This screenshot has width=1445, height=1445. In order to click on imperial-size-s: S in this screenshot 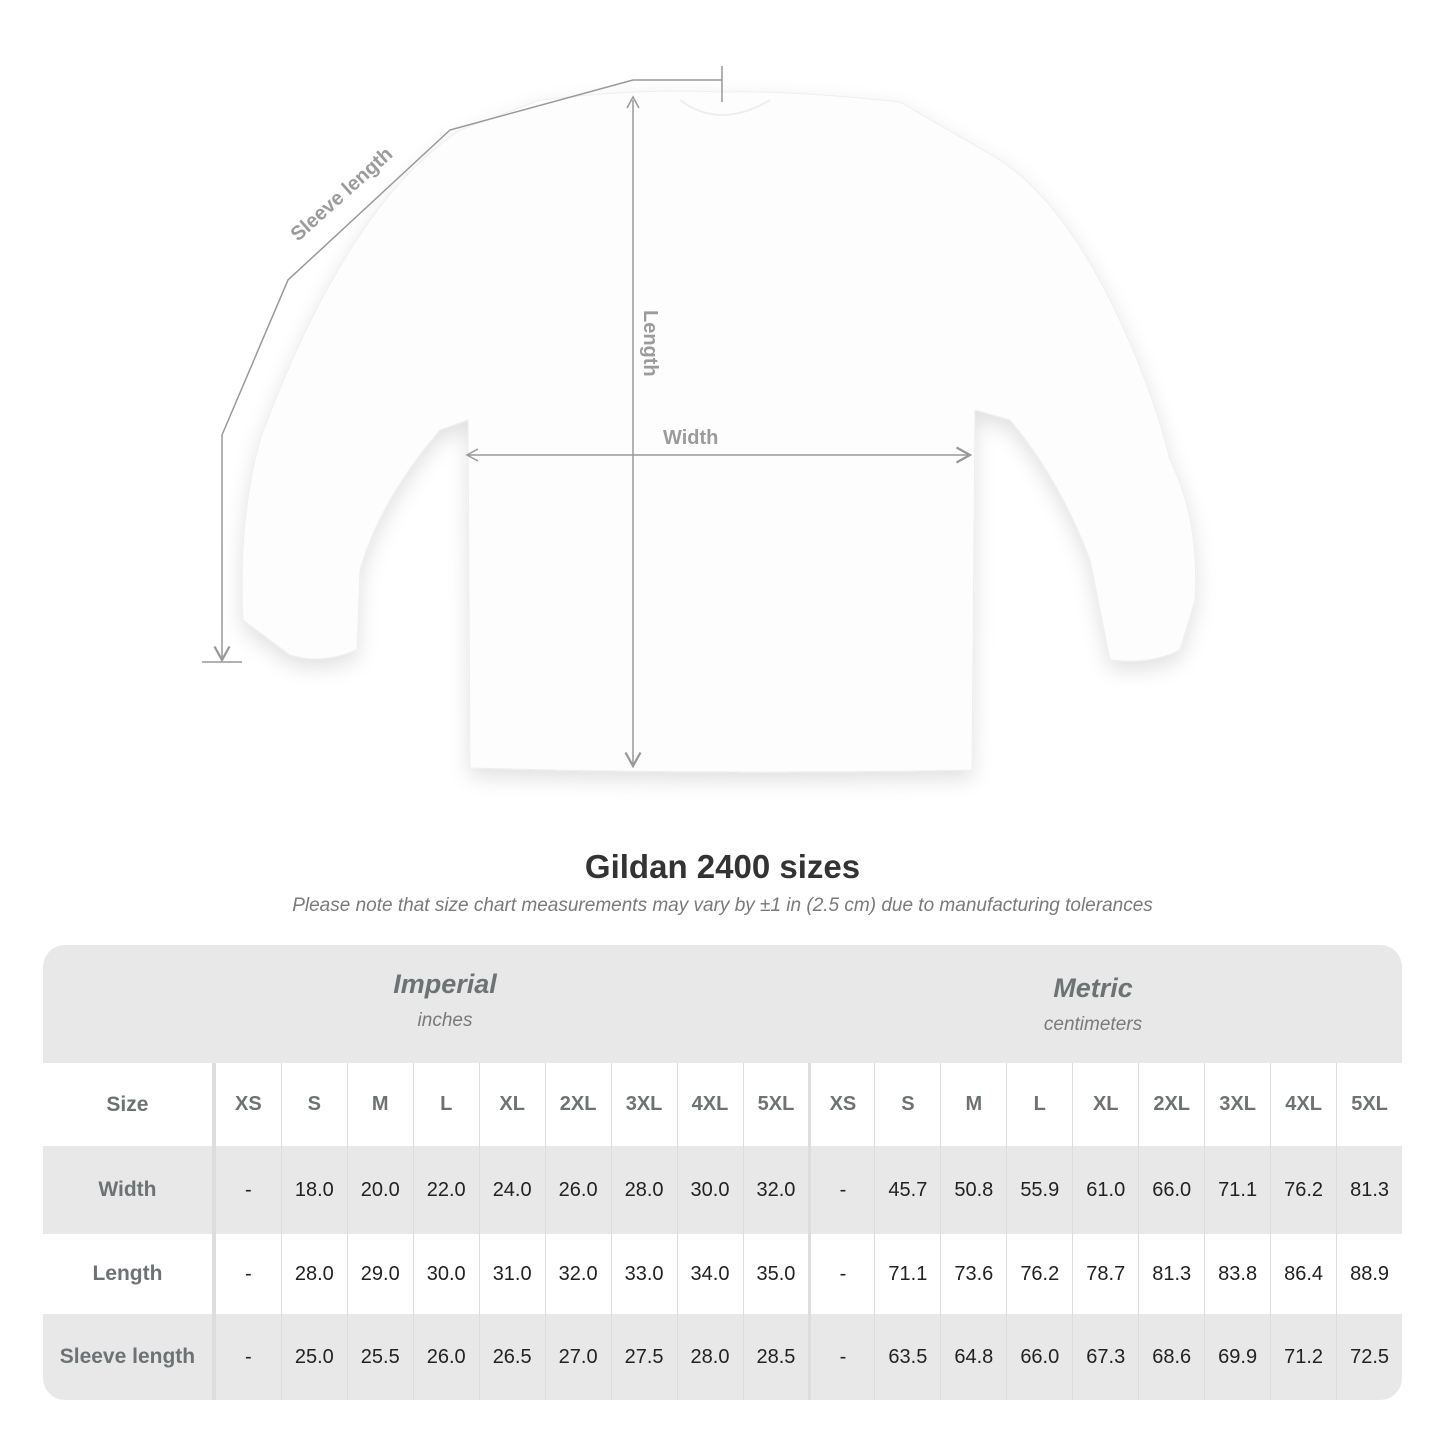, I will do `click(313, 1104)`.